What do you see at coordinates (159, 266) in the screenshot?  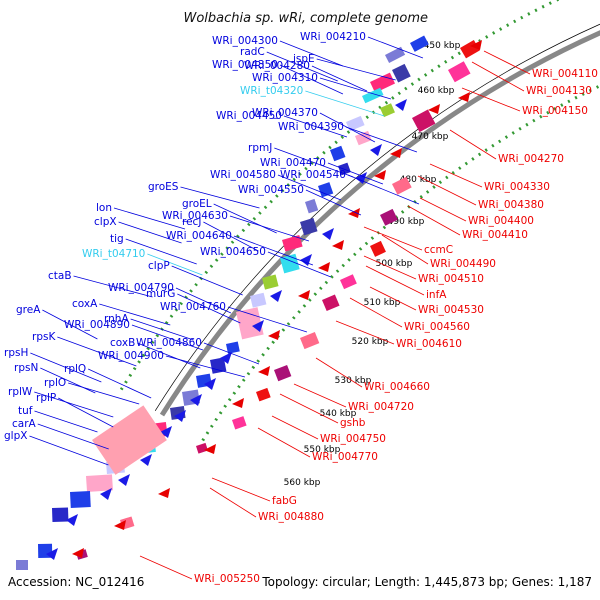 I see `forward-gene-label: clpP` at bounding box center [159, 266].